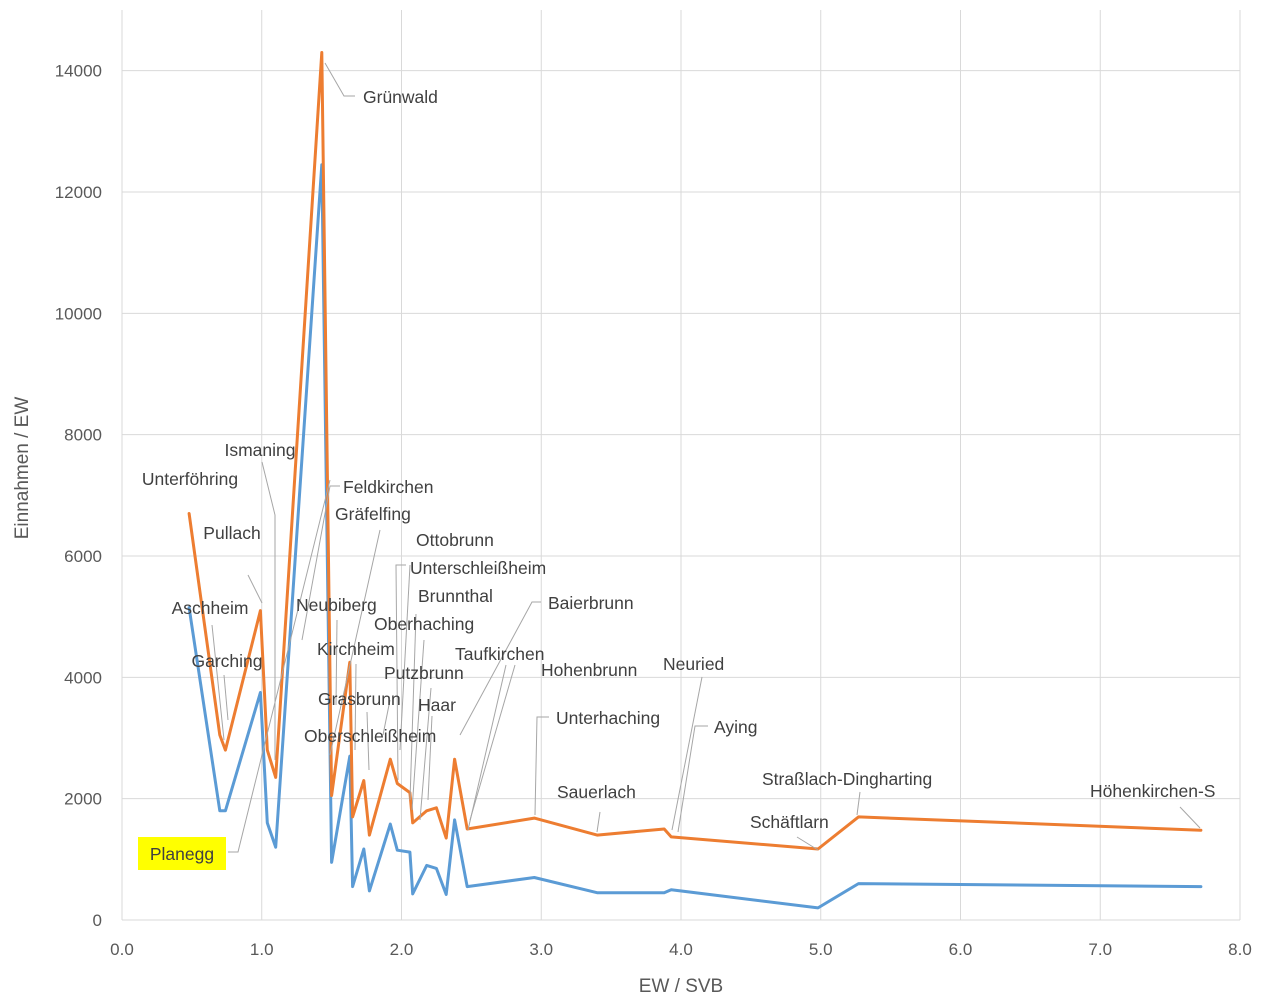 This screenshot has width=1265, height=1003. I want to click on point-label: Planegg, so click(182, 854).